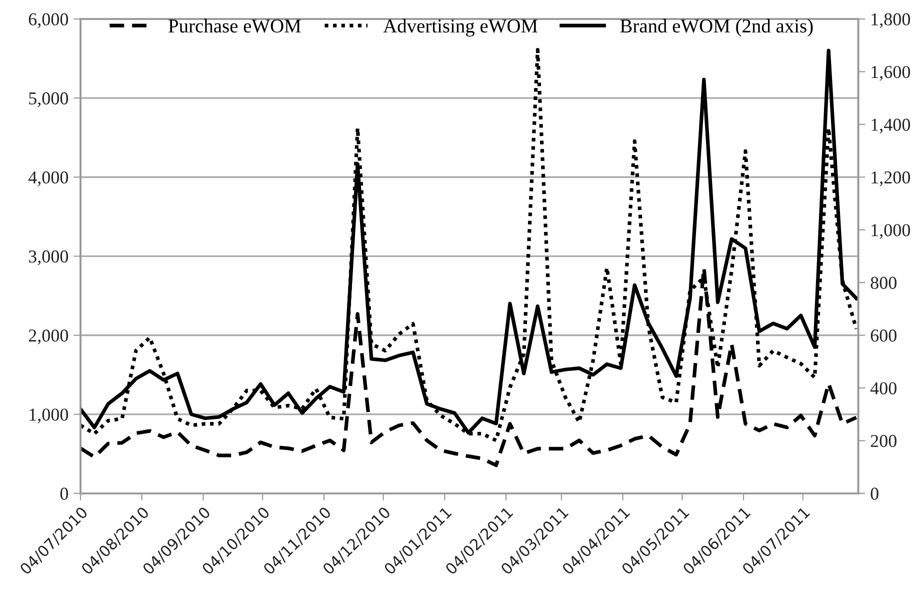  I want to click on y2-tick-label: 0, so click(874, 494).